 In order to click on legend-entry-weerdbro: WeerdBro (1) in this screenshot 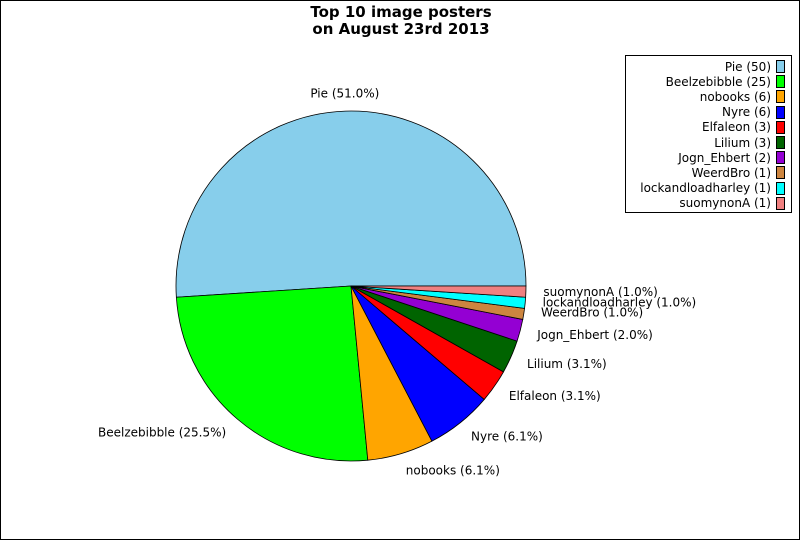, I will do `click(705, 172)`.